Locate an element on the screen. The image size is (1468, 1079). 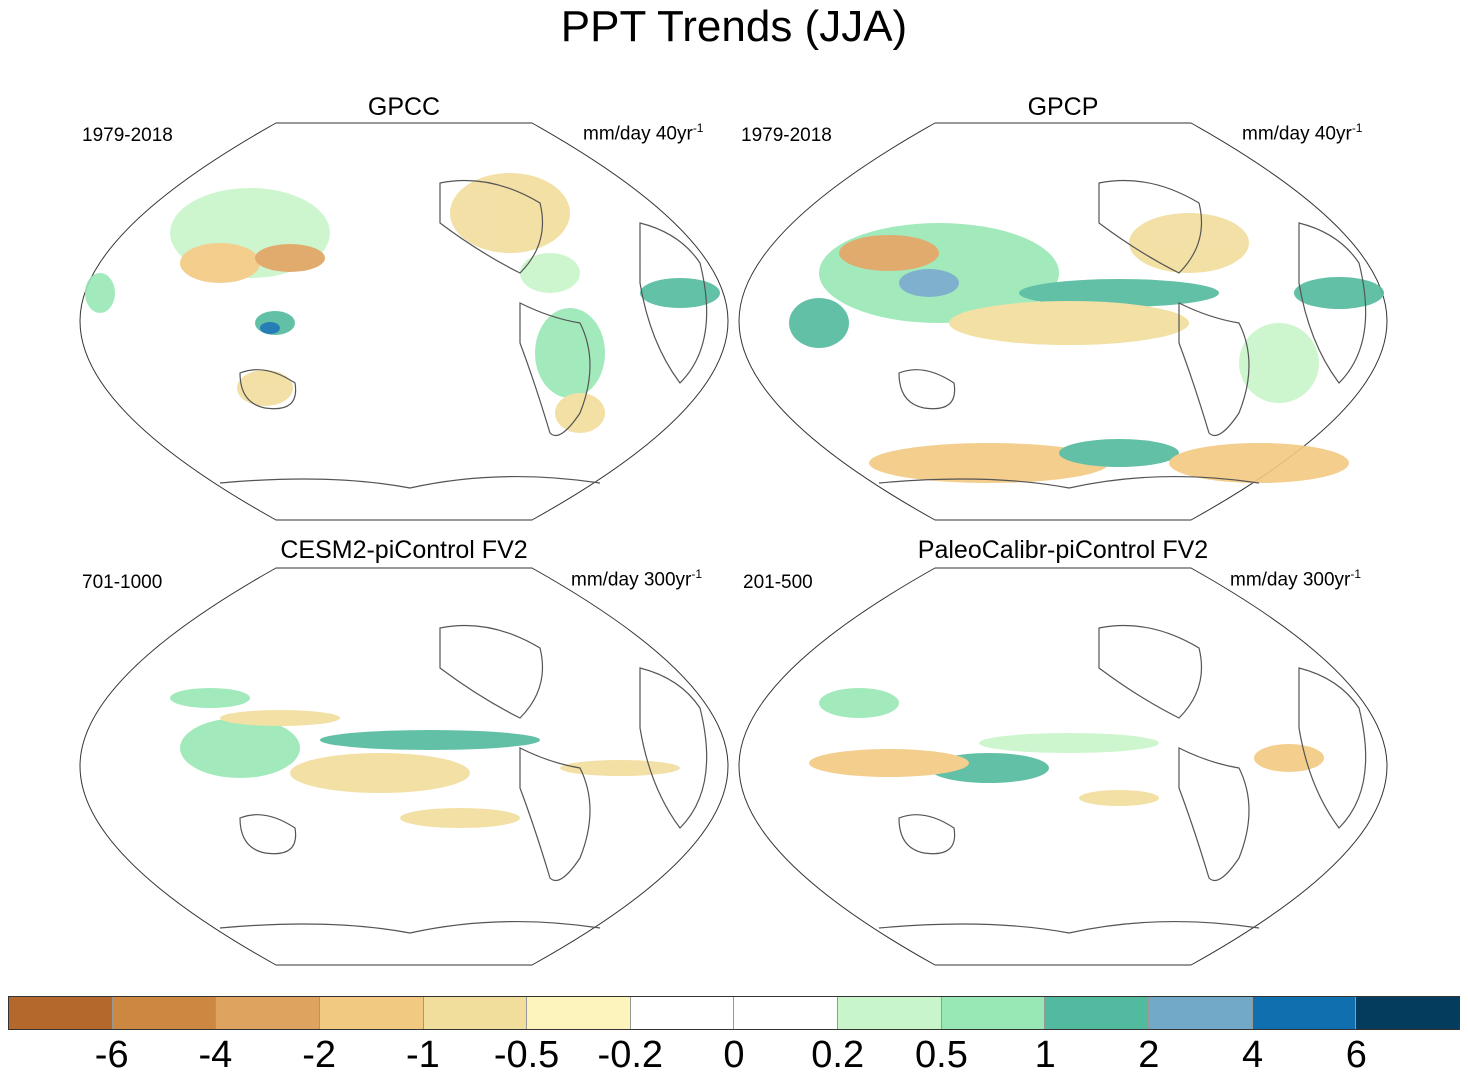
panel-period-cesm2: 701-1000 is located at coordinates (122, 582).